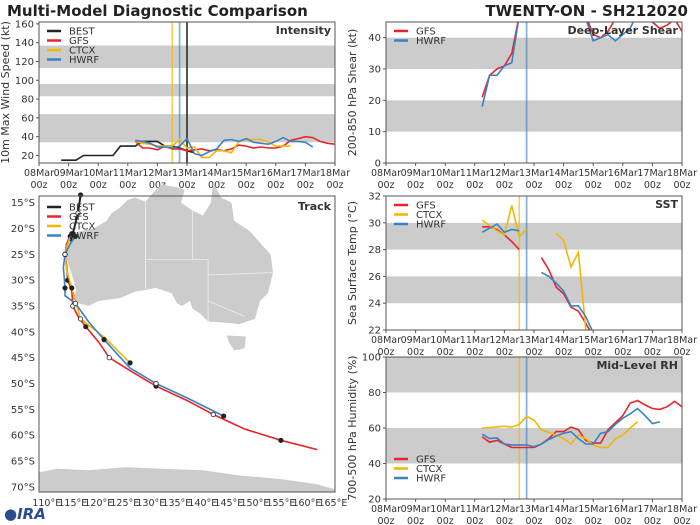  What do you see at coordinates (23, 203) in the screenshot?
I see `lat-tick-label: 15°S` at bounding box center [23, 203].